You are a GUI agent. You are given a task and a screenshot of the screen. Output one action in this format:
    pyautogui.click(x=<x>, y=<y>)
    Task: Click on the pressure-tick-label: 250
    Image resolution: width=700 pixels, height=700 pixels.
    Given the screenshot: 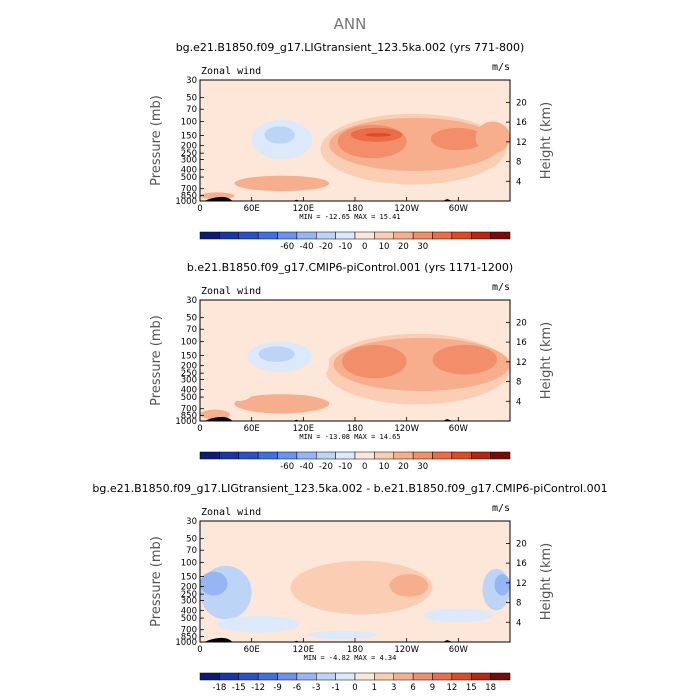 What is the action you would take?
    pyautogui.click(x=189, y=595)
    